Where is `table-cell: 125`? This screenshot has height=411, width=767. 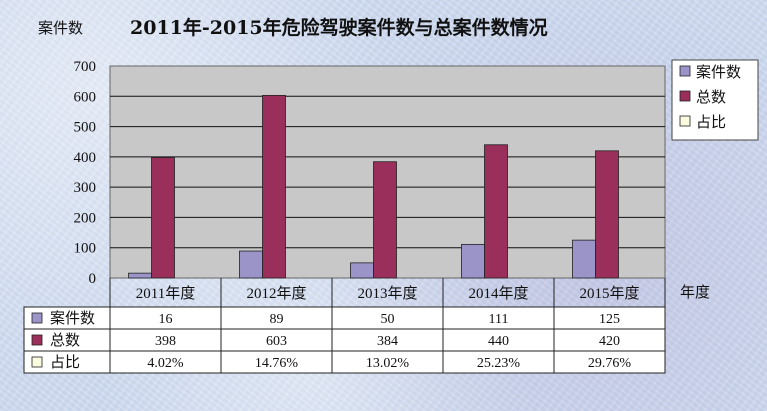 table-cell: 125 is located at coordinates (609, 319).